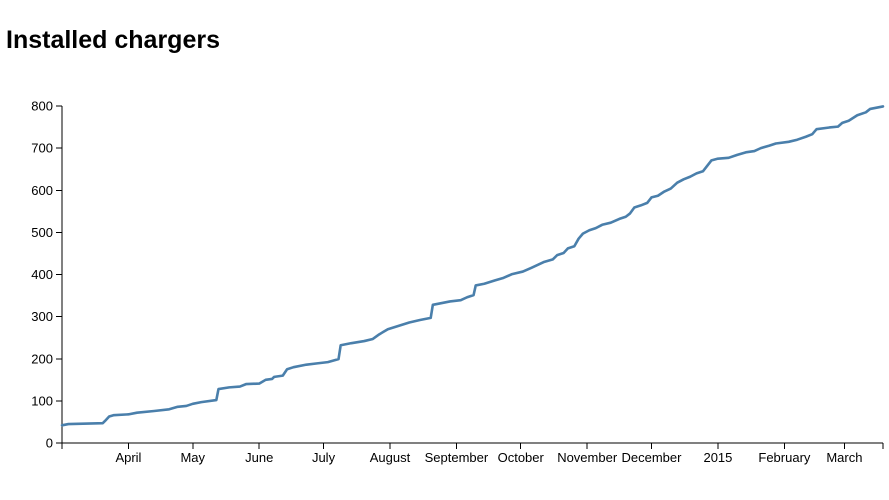 Image resolution: width=889 pixels, height=500 pixels. I want to click on chart-title: Installed chargers, so click(113, 40).